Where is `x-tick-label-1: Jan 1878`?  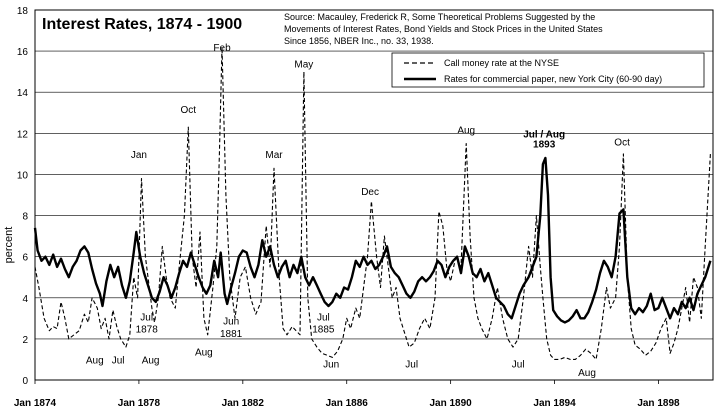 x-tick-label-1: Jan 1878 is located at coordinates (139, 403).